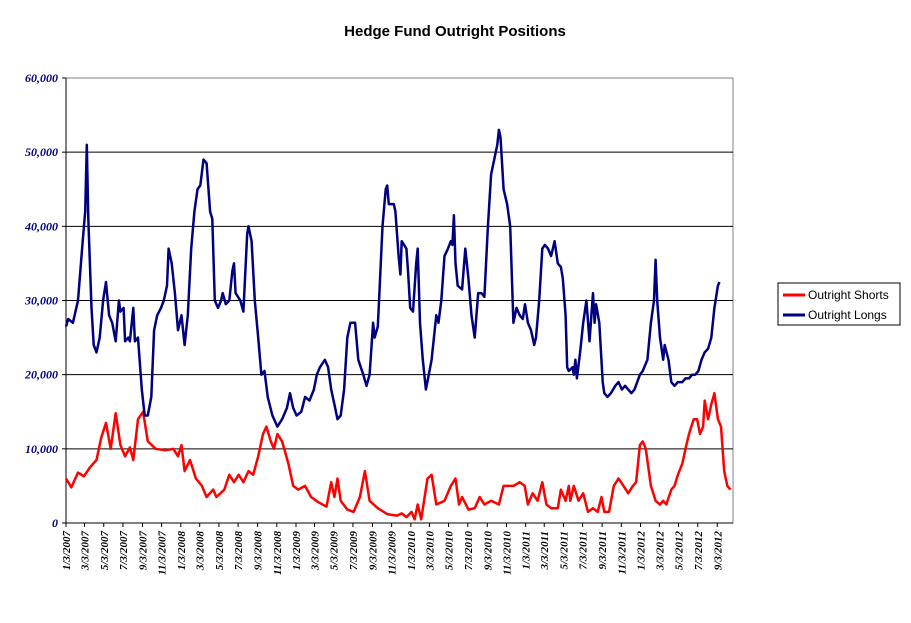  I want to click on x-tick-label: 5/3/2010, so click(450, 551).